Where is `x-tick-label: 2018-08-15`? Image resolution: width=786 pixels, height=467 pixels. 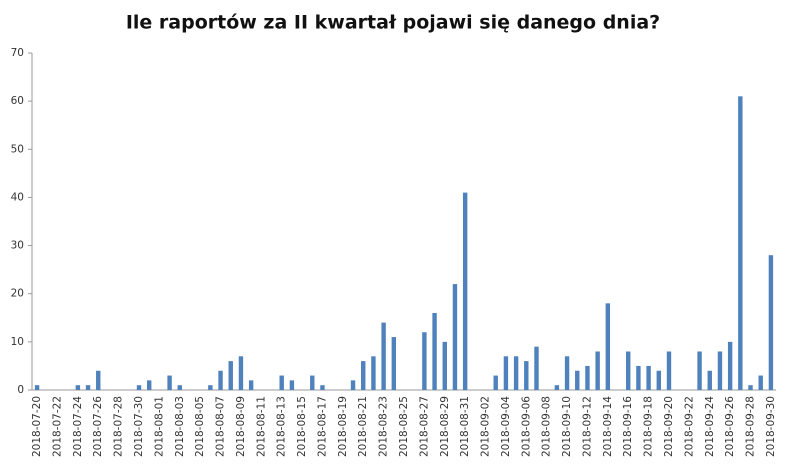
x-tick-label: 2018-08-15 is located at coordinates (302, 426).